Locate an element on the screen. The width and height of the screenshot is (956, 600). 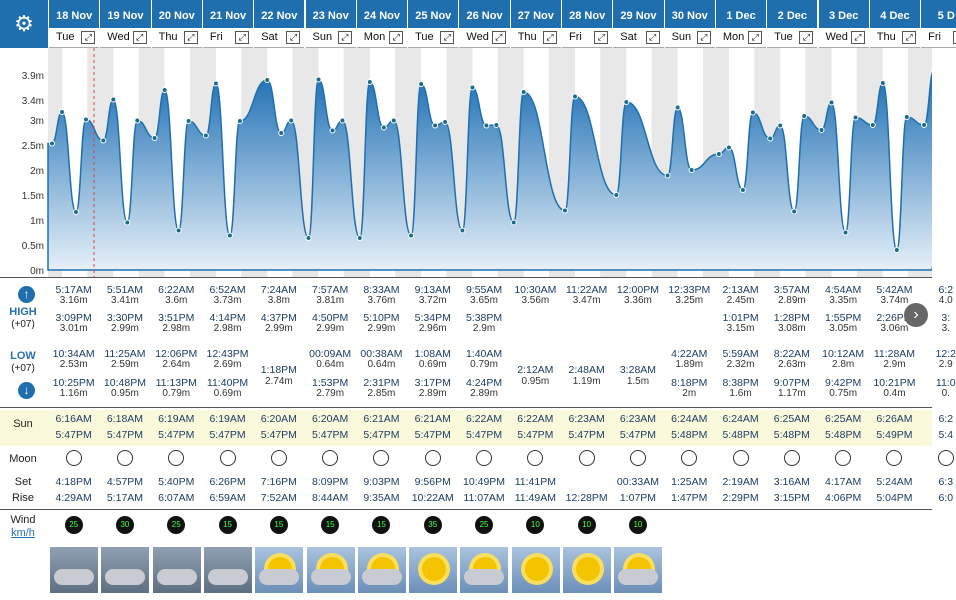
rise-value: 6:20AM is located at coordinates (330, 419).